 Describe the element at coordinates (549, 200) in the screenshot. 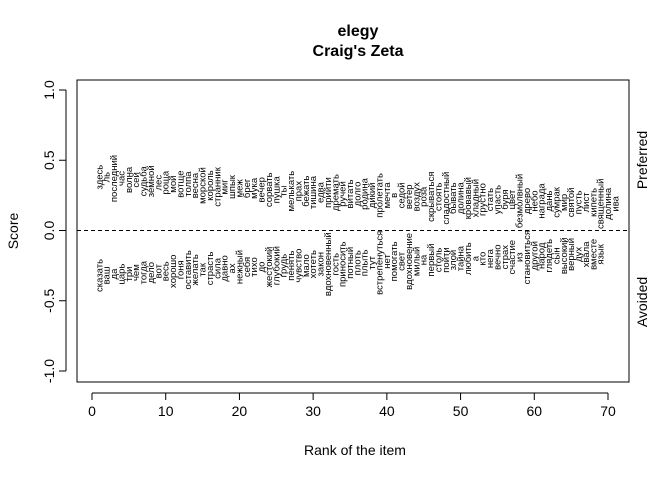

I see `preferred-word-62: дань` at that location.